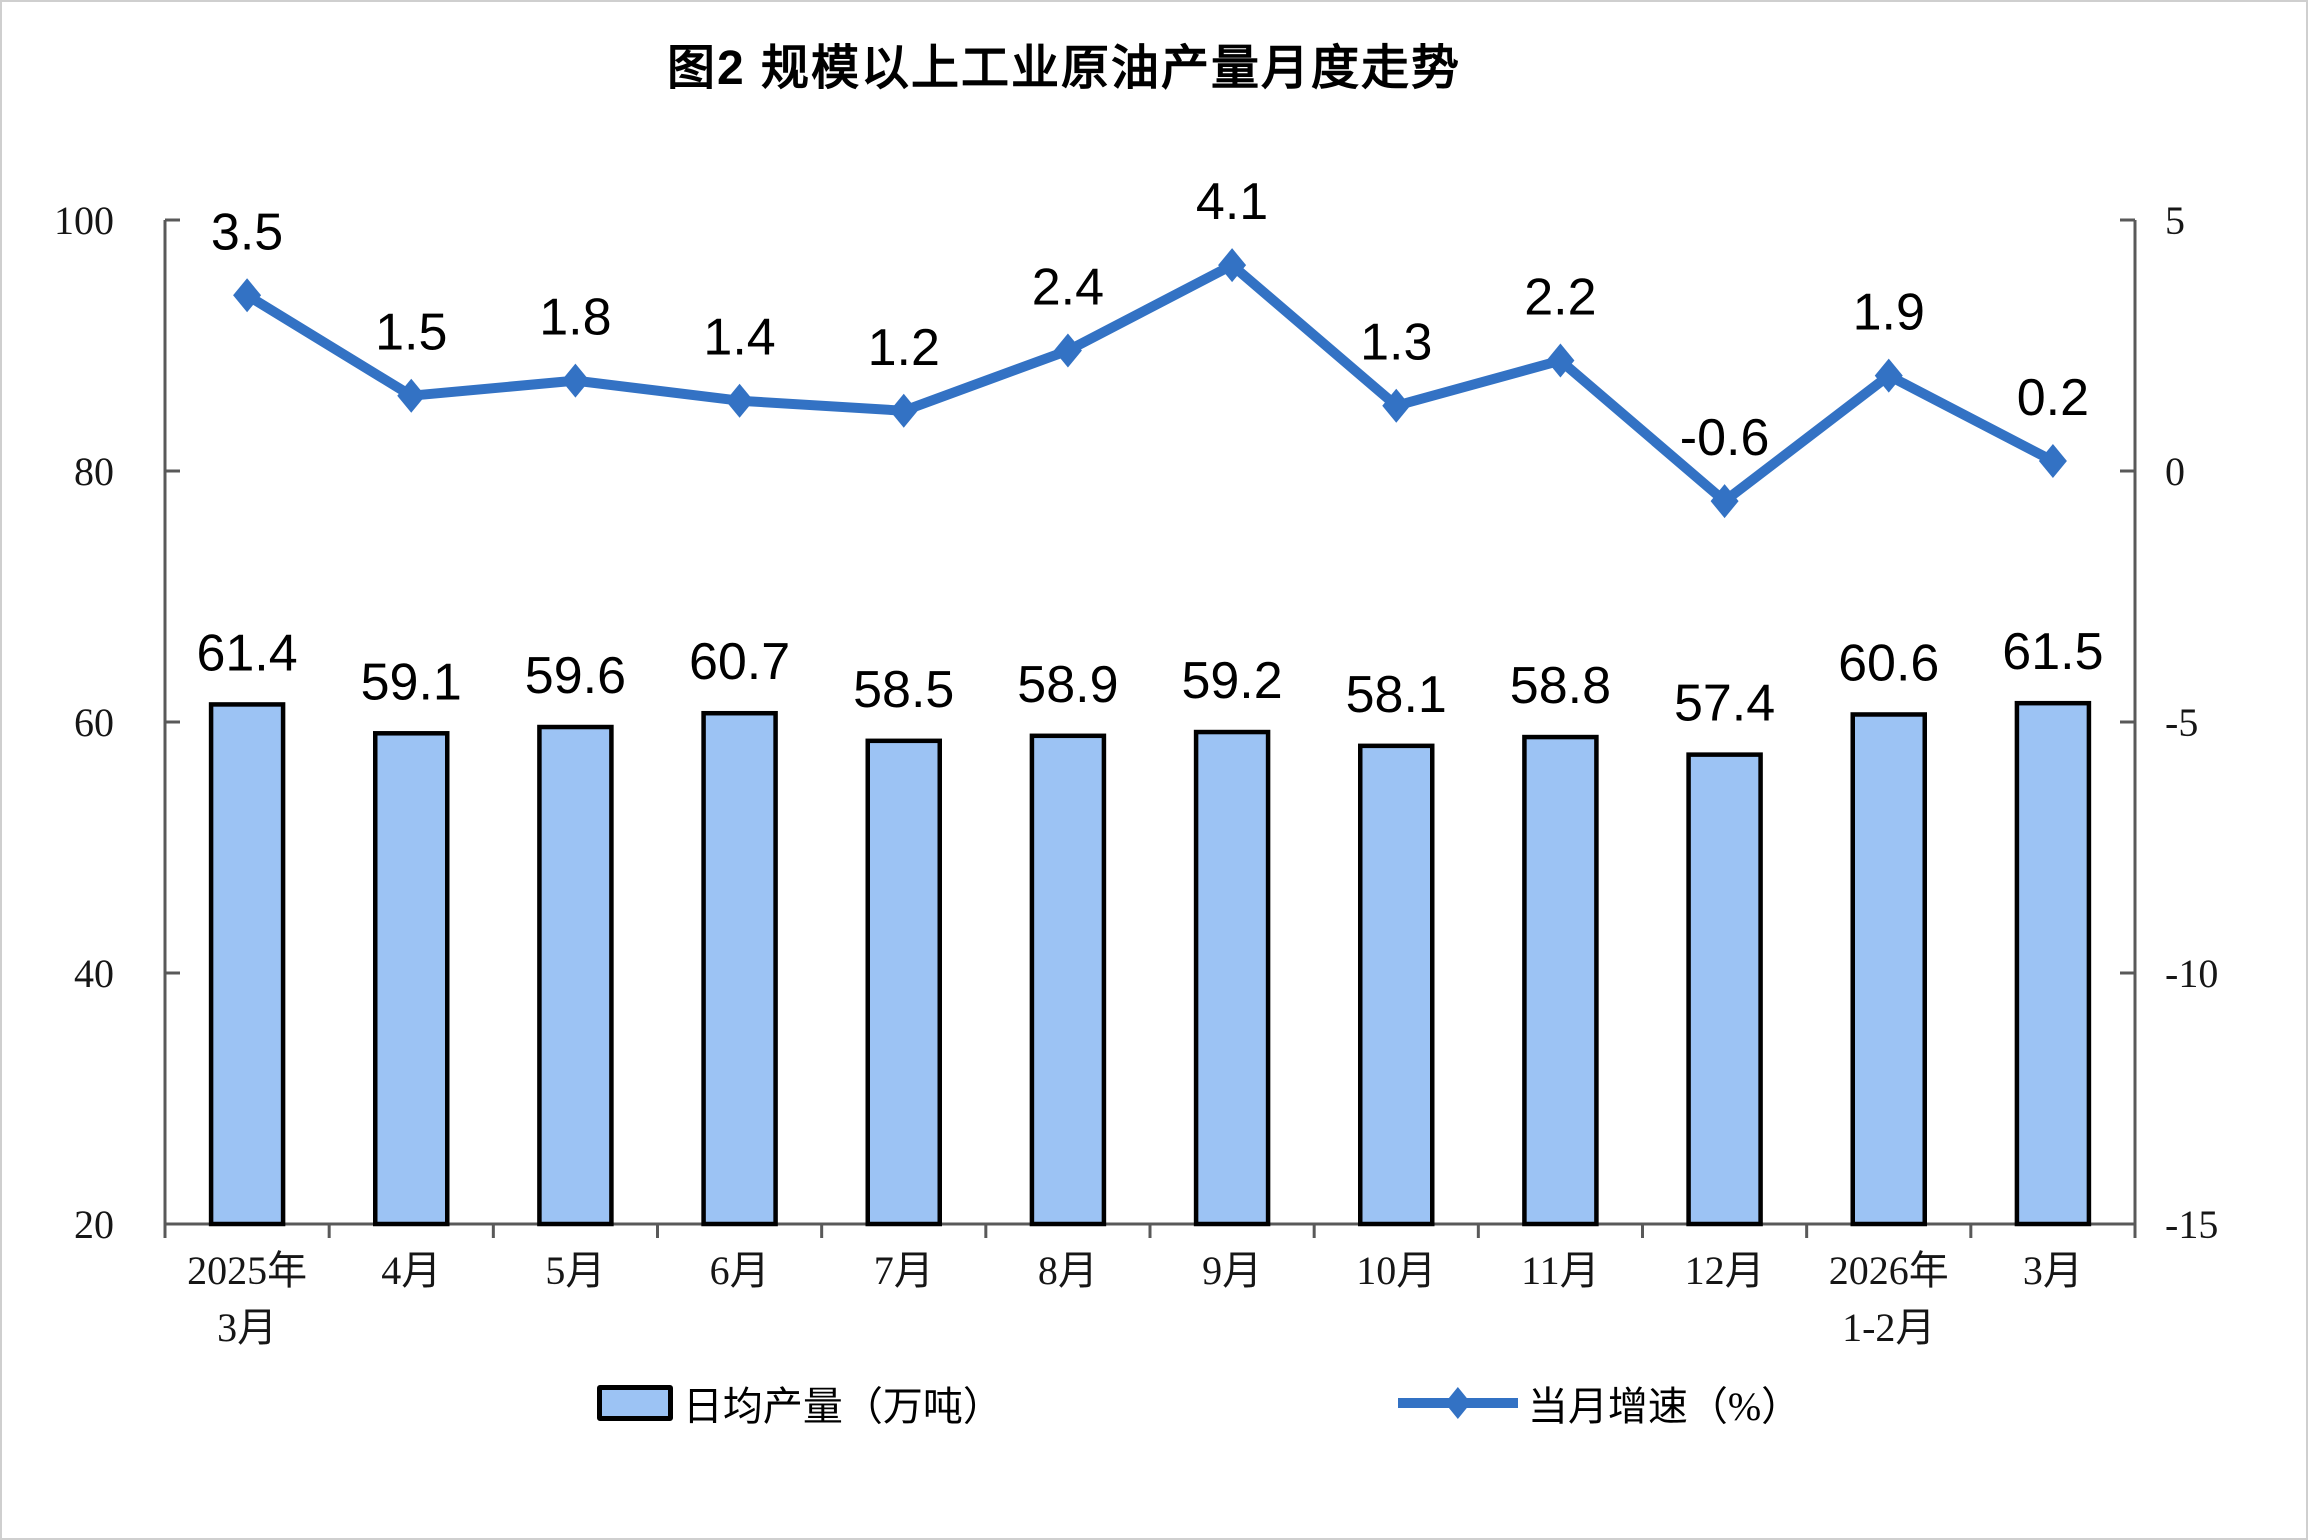 The image size is (2308, 1540). What do you see at coordinates (1396, 343) in the screenshot?
I see `line-value-label: 1.3` at bounding box center [1396, 343].